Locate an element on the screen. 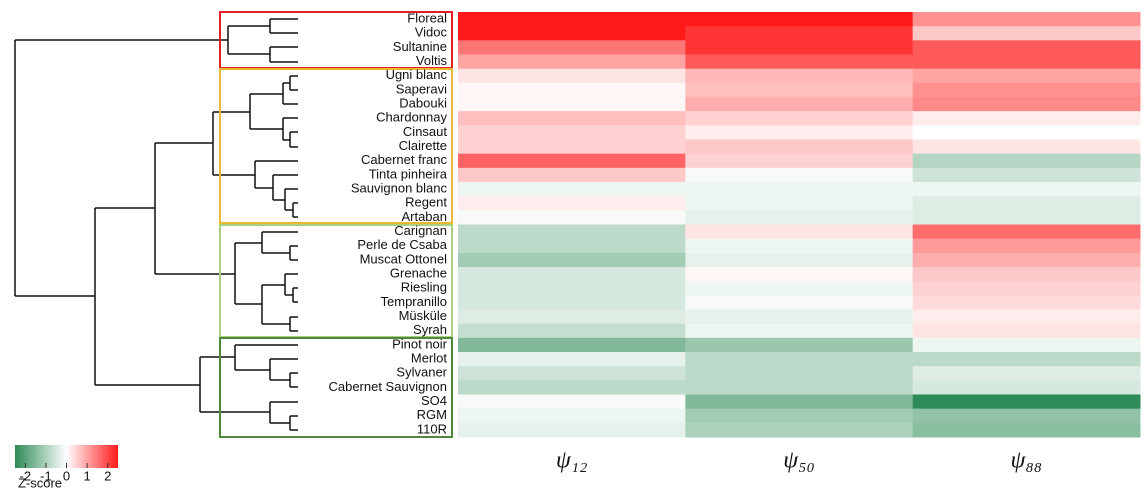  row-label: Grenache is located at coordinates (418, 273).